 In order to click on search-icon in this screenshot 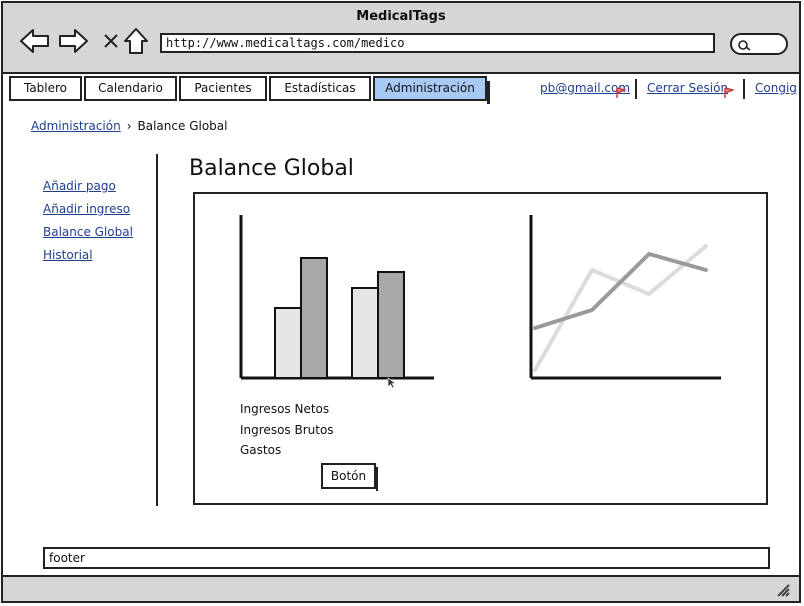, I will do `click(744, 45)`.